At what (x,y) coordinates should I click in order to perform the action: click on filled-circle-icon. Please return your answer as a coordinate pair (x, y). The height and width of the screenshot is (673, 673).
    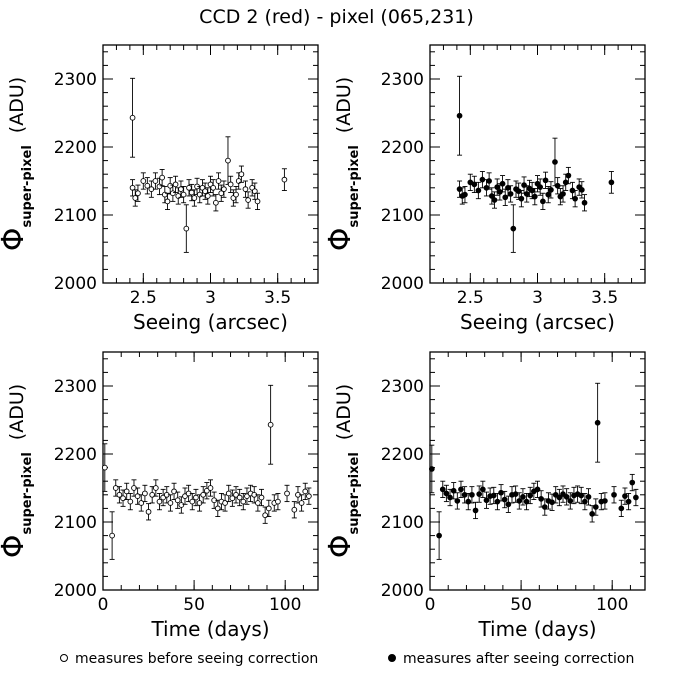
    Looking at the image, I should click on (392, 658).